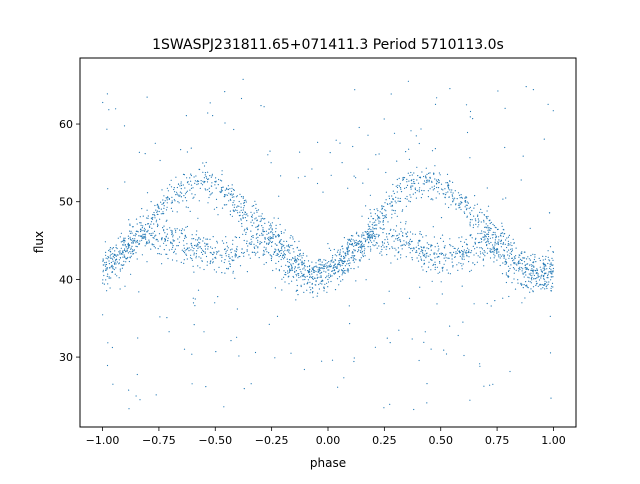 The width and height of the screenshot is (640, 484). Describe the element at coordinates (328, 440) in the screenshot. I see `x-tick-label: 0.00` at that location.